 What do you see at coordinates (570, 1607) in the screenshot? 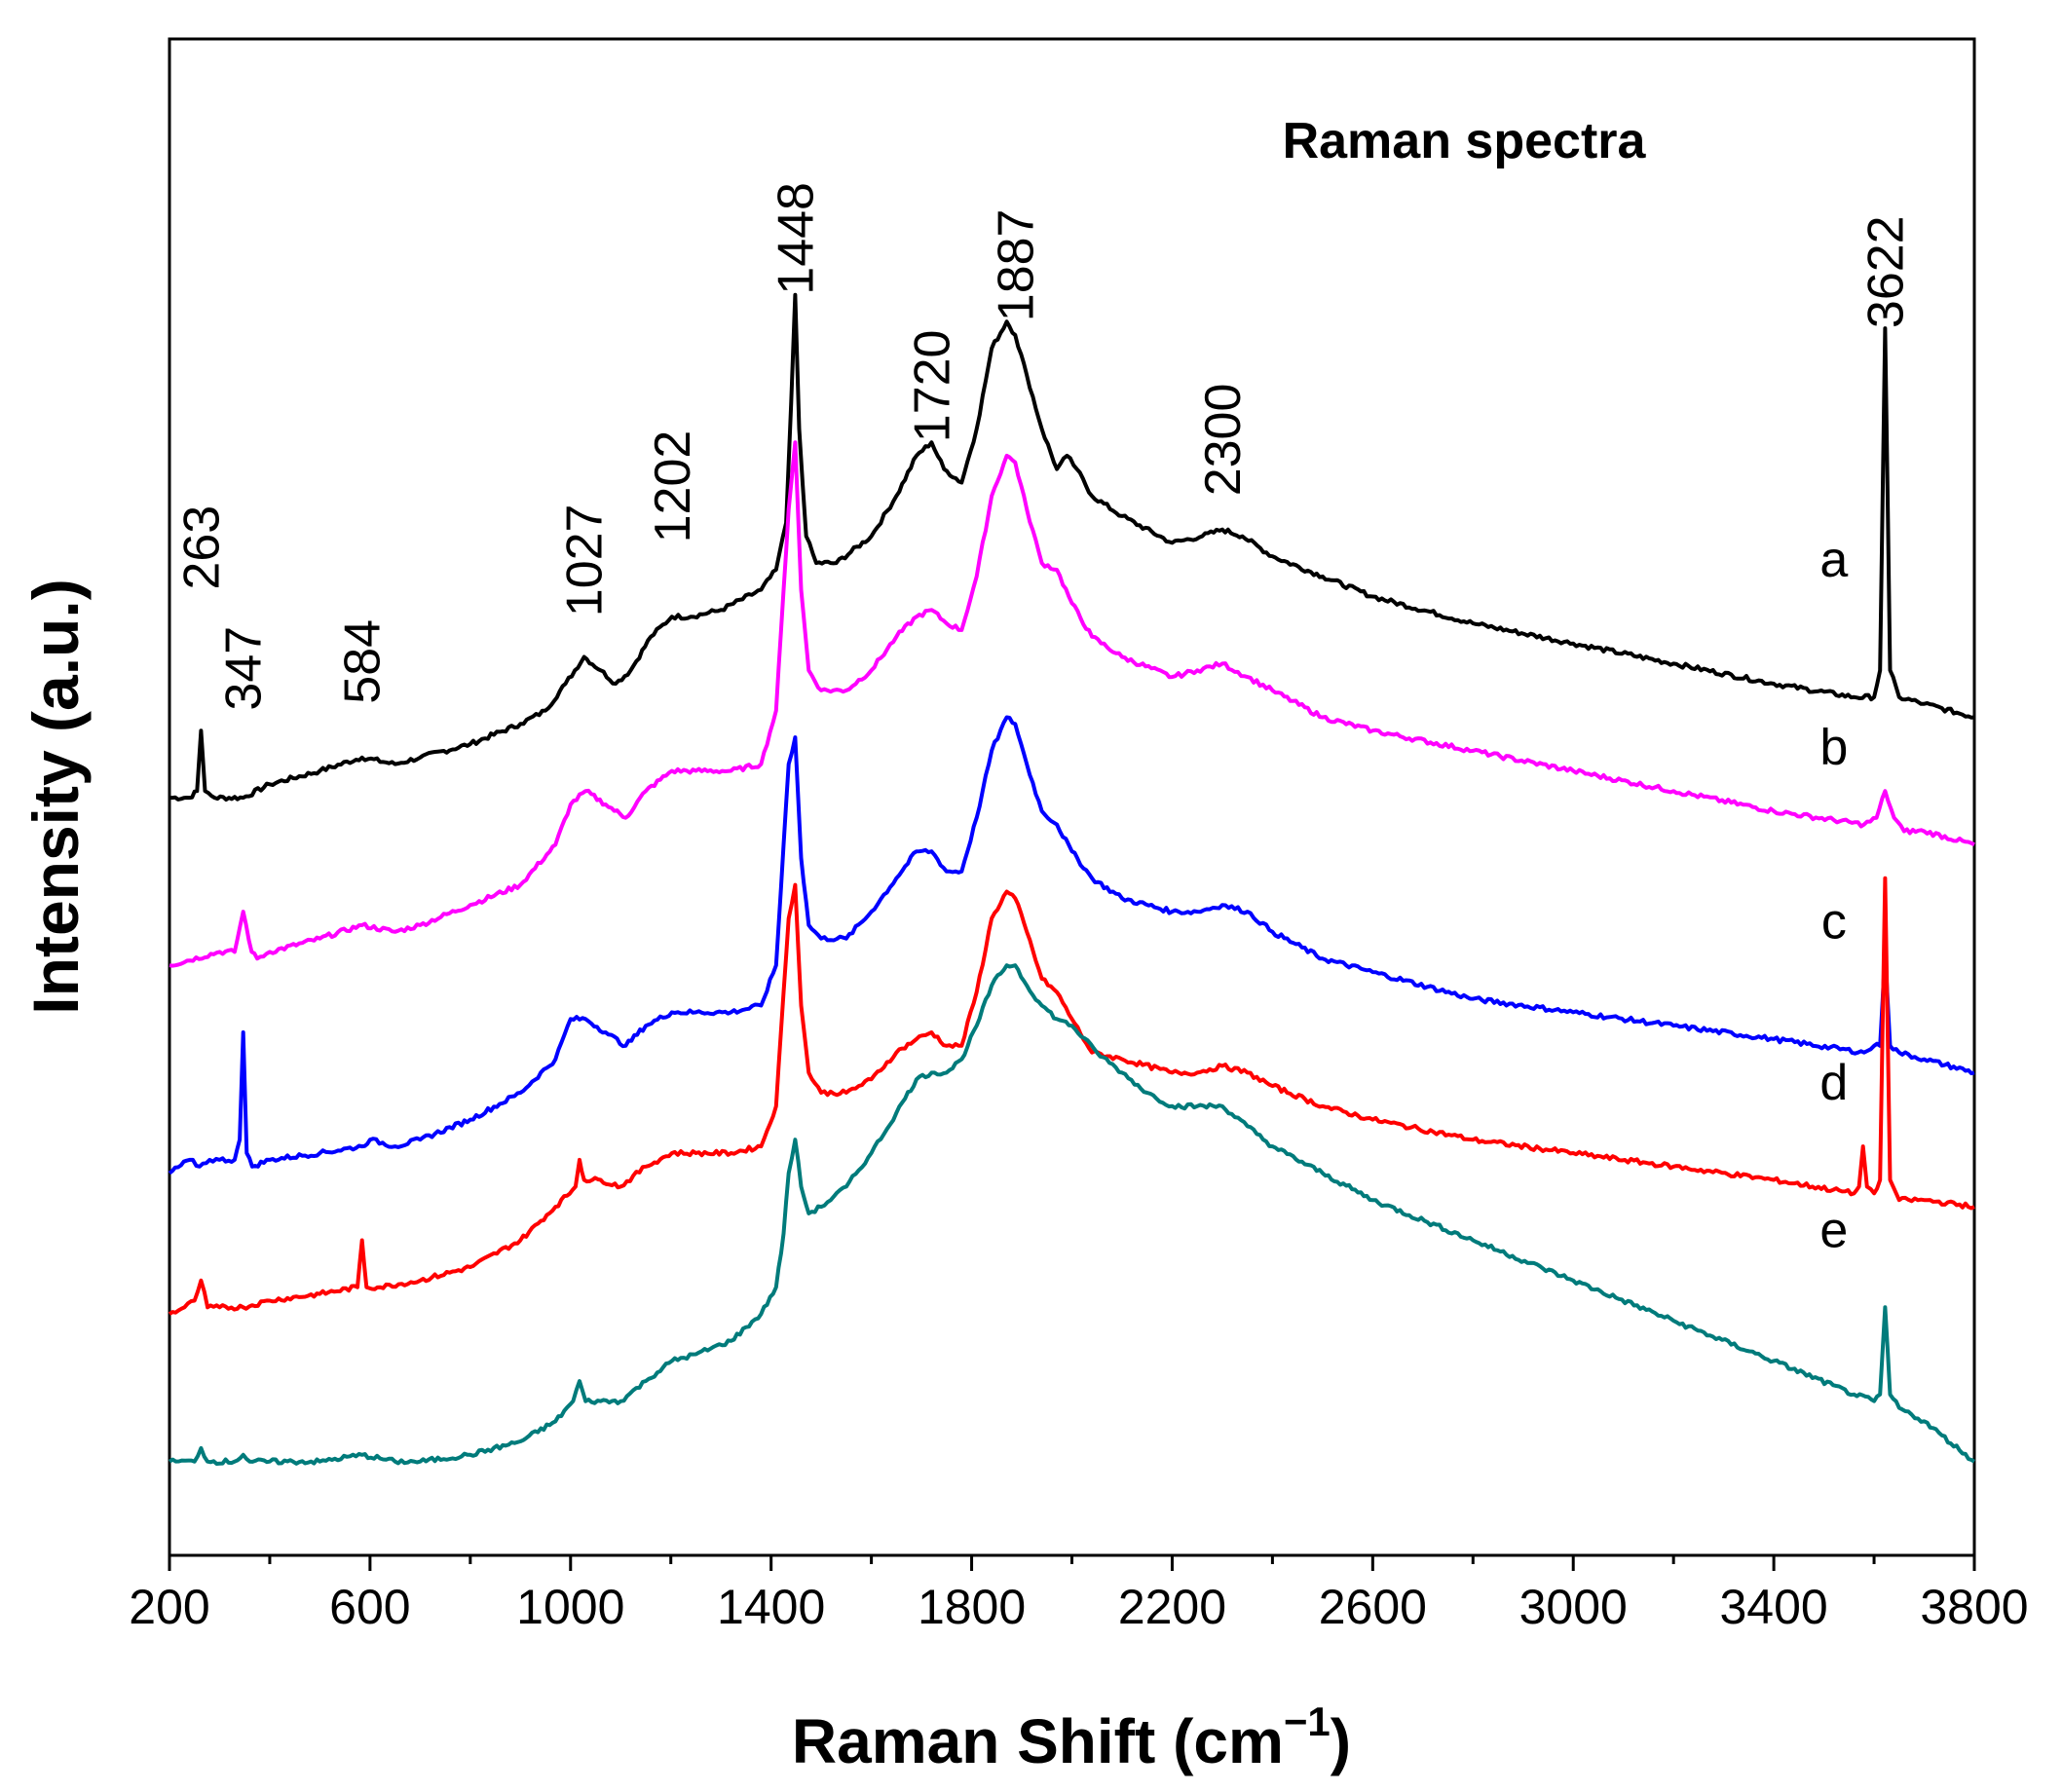
I see `x-tick-label: 1000` at bounding box center [570, 1607].